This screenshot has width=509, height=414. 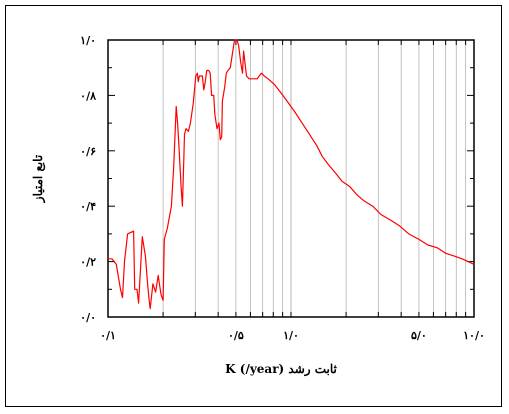 I want to click on y-tick-label: ۰/۶, so click(x=88, y=151).